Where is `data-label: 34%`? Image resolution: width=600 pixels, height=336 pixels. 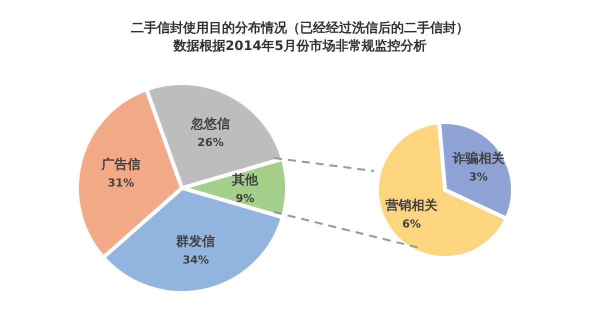 data-label: 34% is located at coordinates (195, 259).